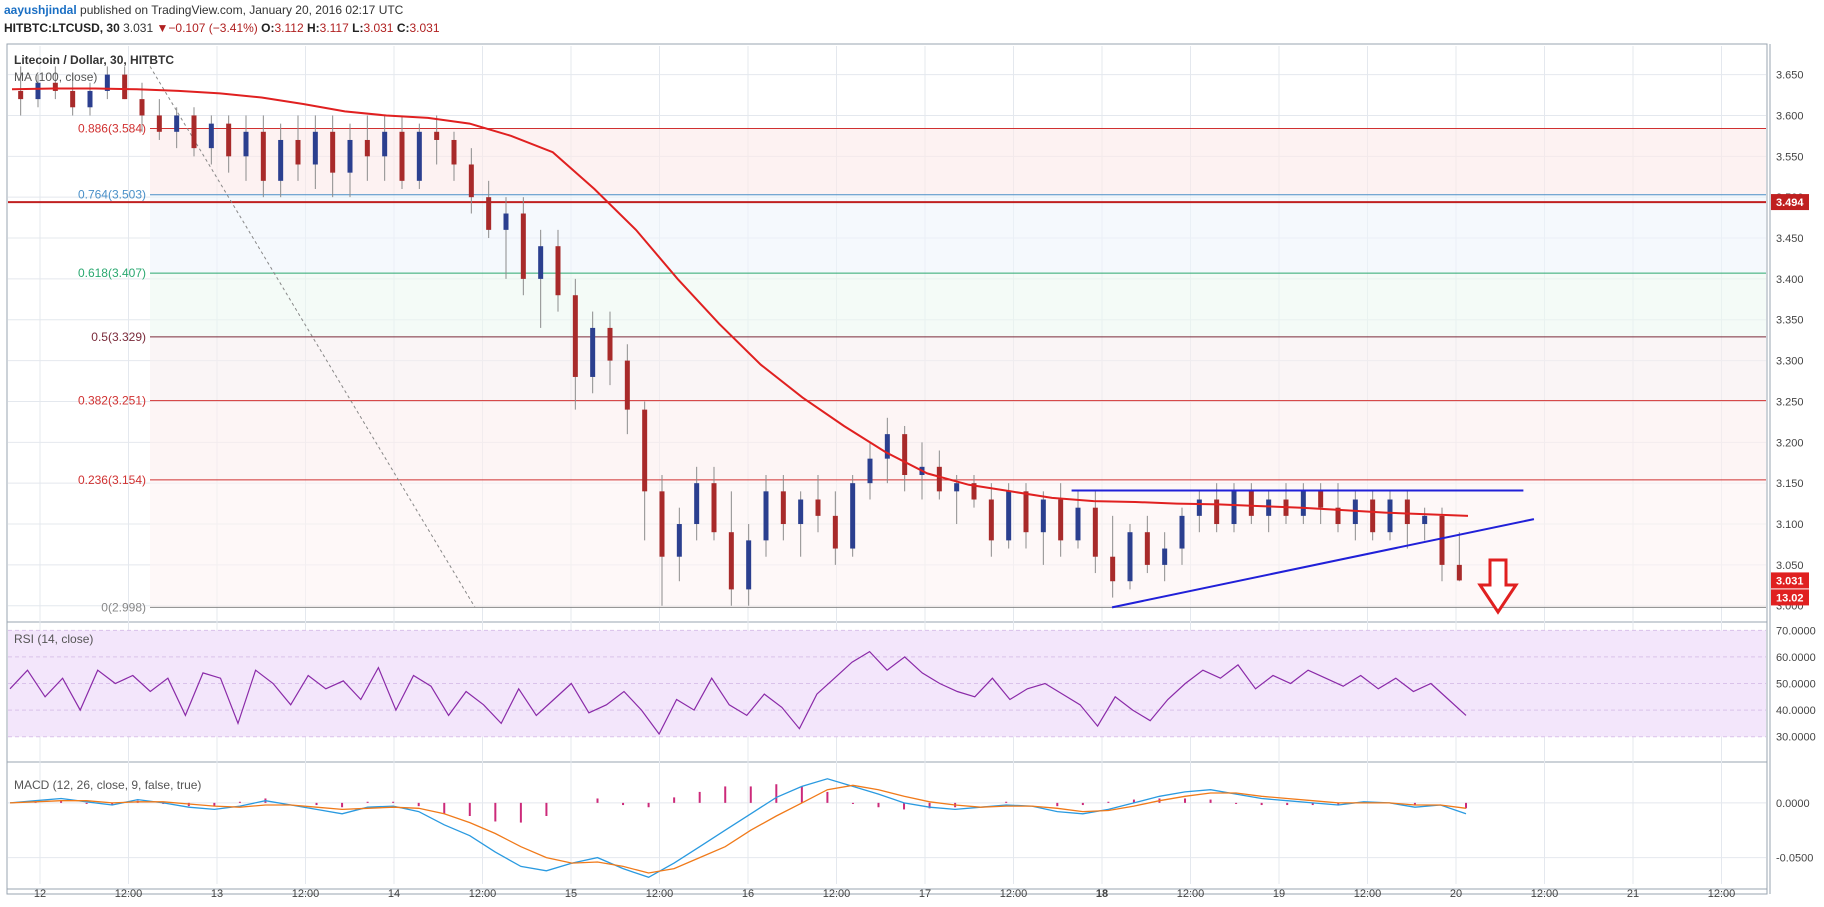  I want to click on change-arrow-icon: ▼, so click(162, 28).